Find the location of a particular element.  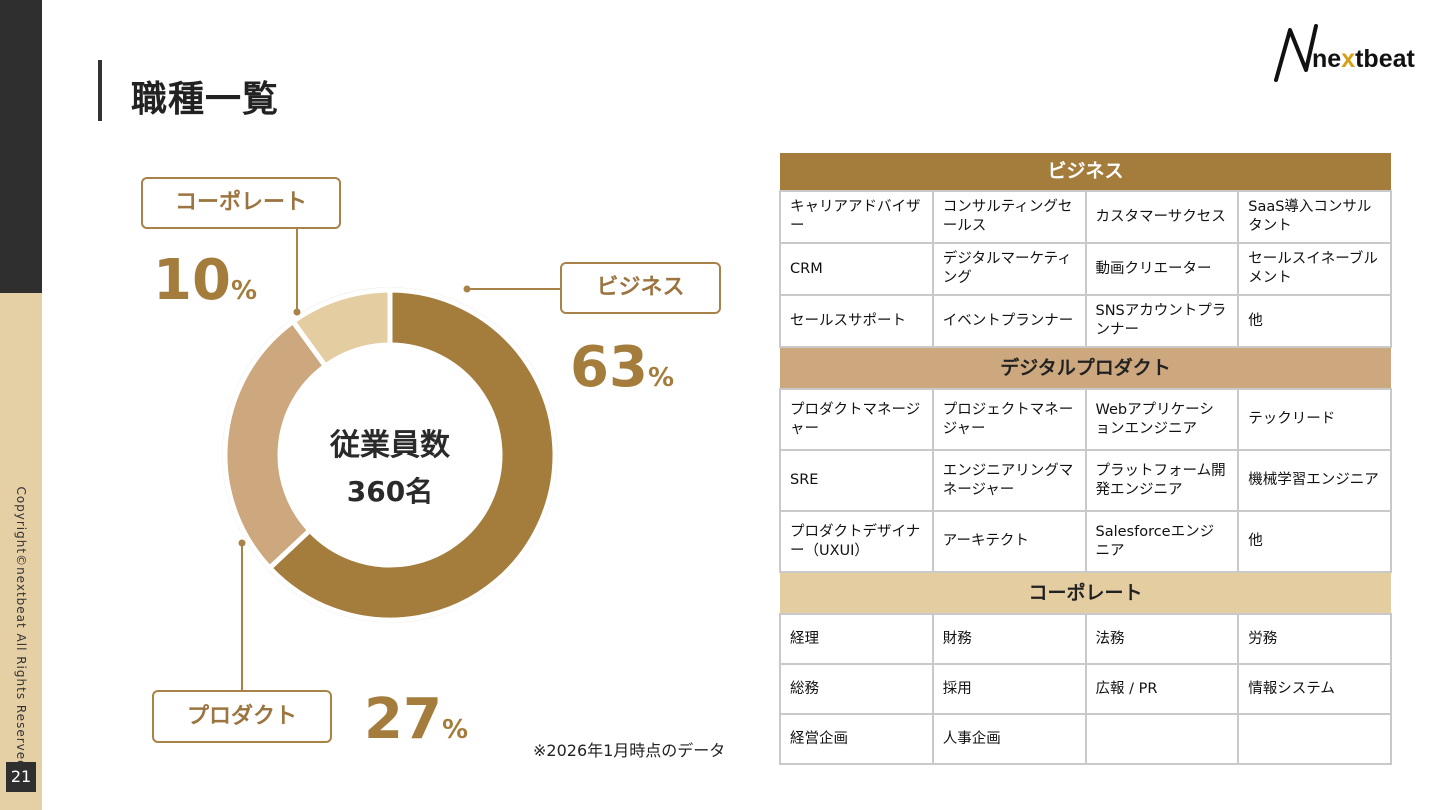

table-row: セールスサポート イベントプランナー SNSアカウントプランナー 他 is located at coordinates (1085, 321).